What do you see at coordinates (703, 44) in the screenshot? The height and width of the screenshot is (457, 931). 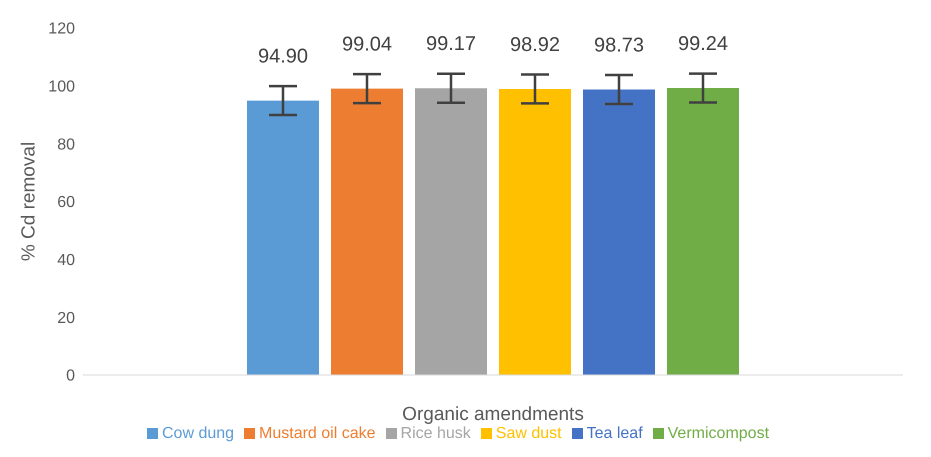 I see `data-label: 99.24` at bounding box center [703, 44].